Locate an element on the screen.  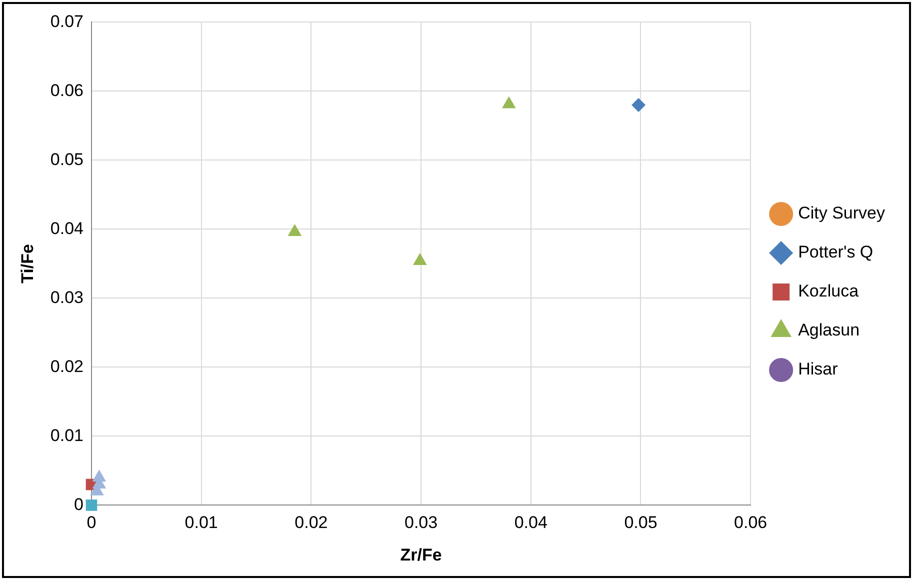
legend-label: City Survey is located at coordinates (842, 213).